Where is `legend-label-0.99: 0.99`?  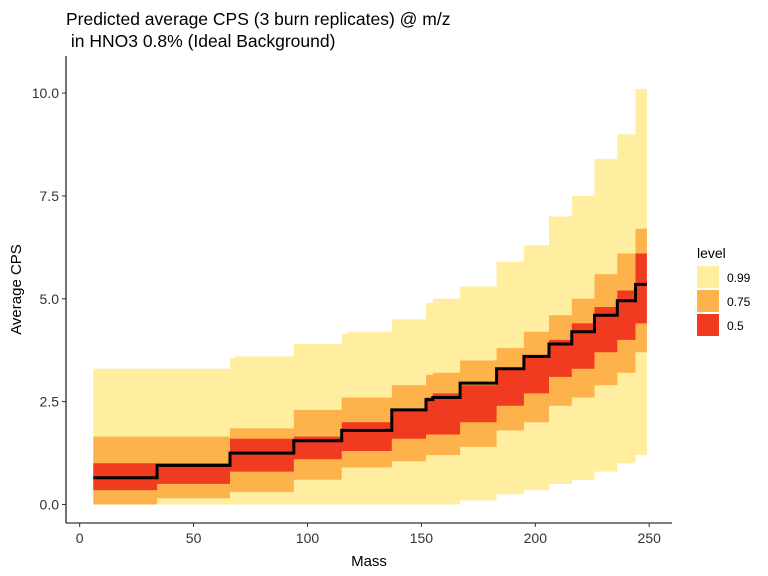
legend-label-0.99: 0.99 is located at coordinates (739, 278).